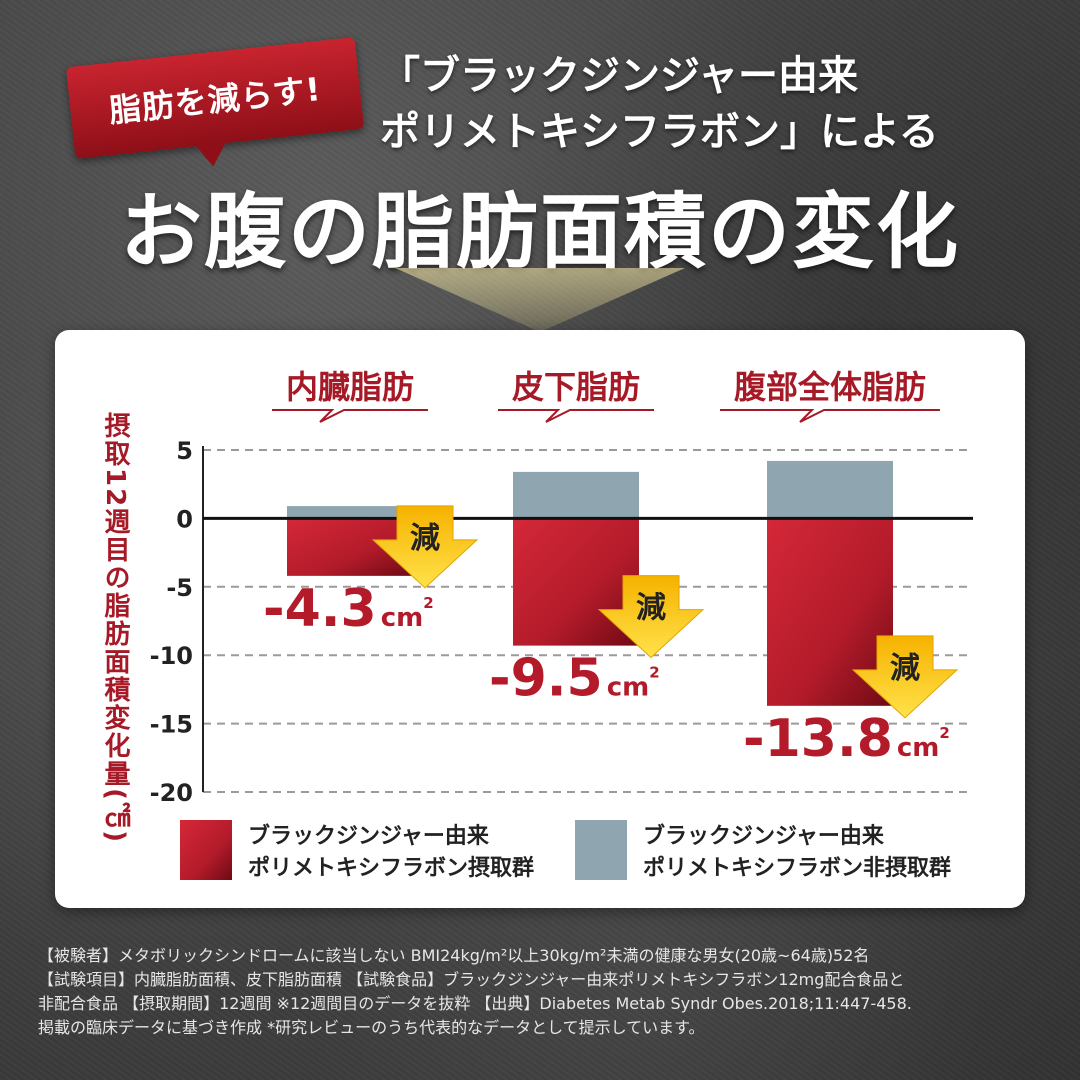  I want to click on y-tick-label: -10, so click(171, 656).